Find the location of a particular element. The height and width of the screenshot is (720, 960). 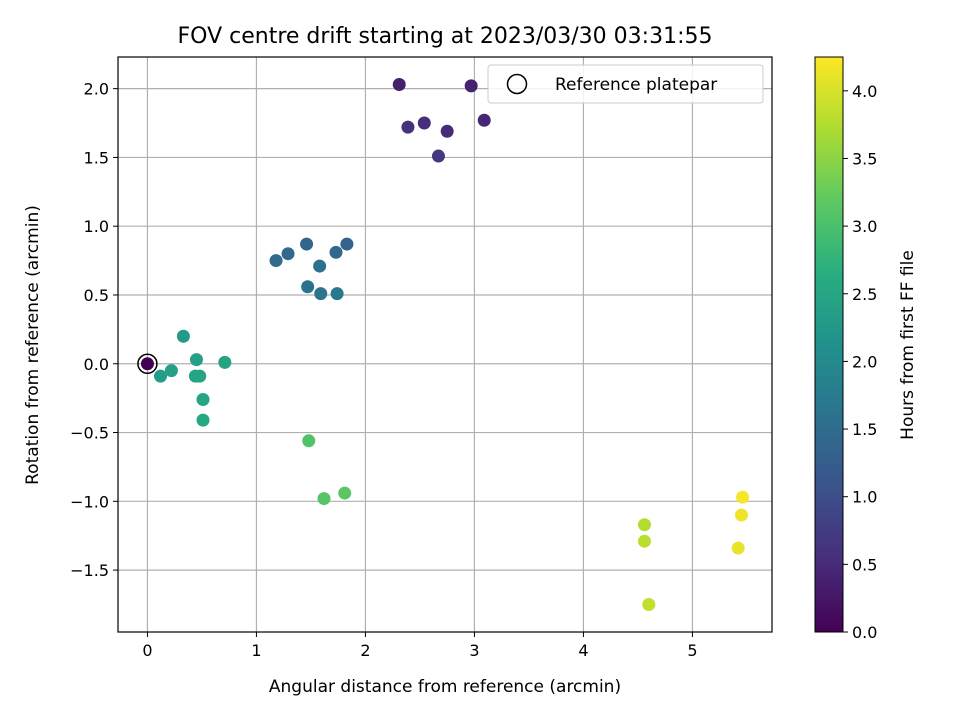

reference-platepar-marker is located at coordinates (147, 364).